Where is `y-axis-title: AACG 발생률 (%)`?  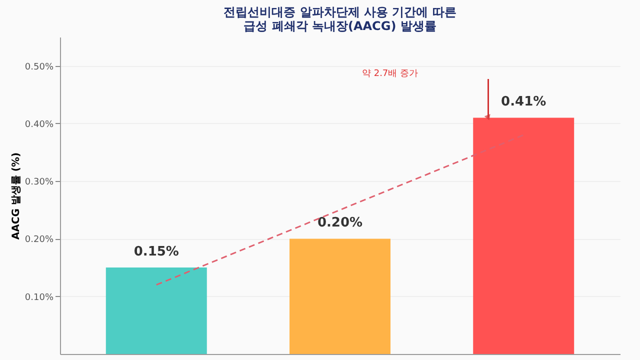 y-axis-title: AACG 발생률 (%) is located at coordinates (16, 196).